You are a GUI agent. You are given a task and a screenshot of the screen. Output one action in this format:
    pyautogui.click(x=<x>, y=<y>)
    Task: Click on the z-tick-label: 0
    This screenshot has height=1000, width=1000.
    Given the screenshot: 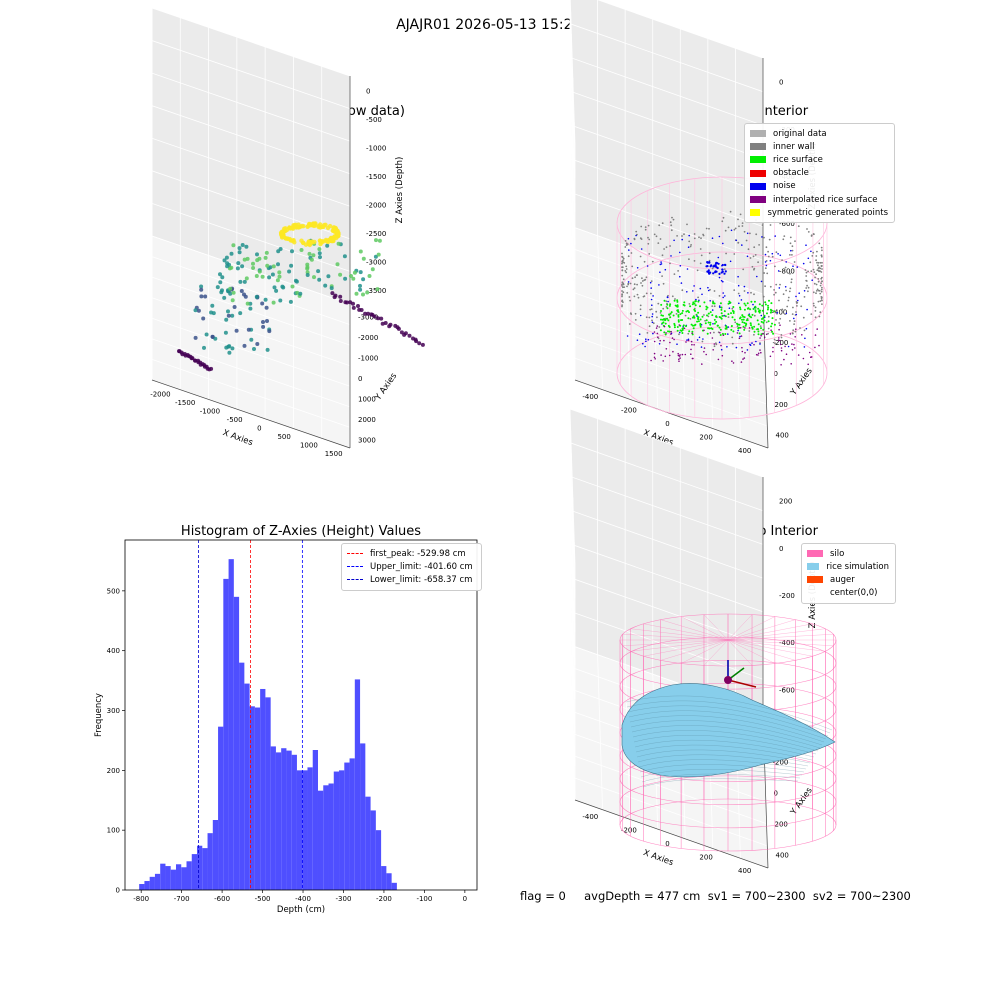 What is the action you would take?
    pyautogui.click(x=368, y=91)
    